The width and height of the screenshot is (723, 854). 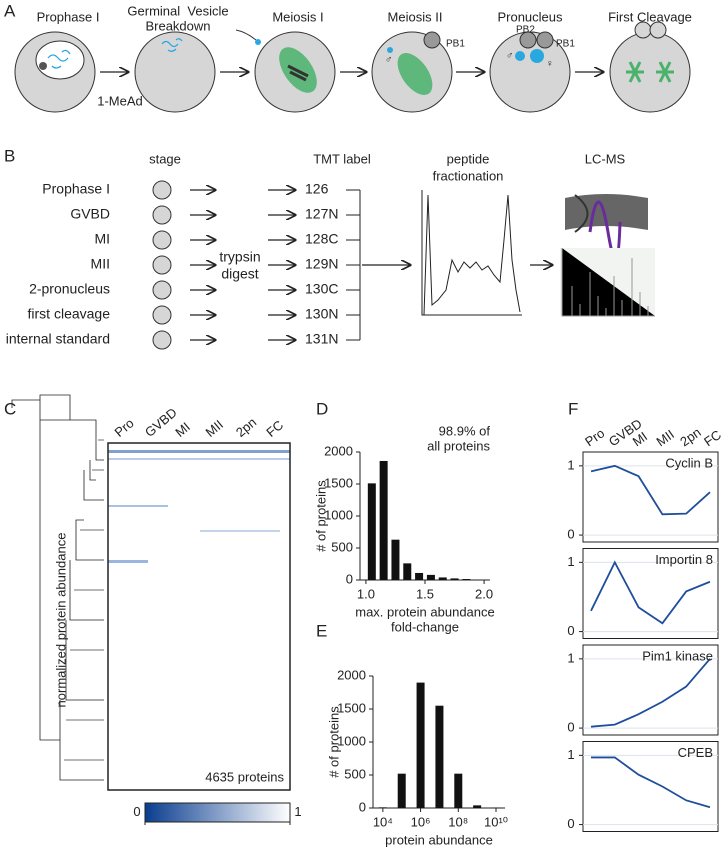 I want to click on tmt-label: 130N, so click(x=321, y=314).